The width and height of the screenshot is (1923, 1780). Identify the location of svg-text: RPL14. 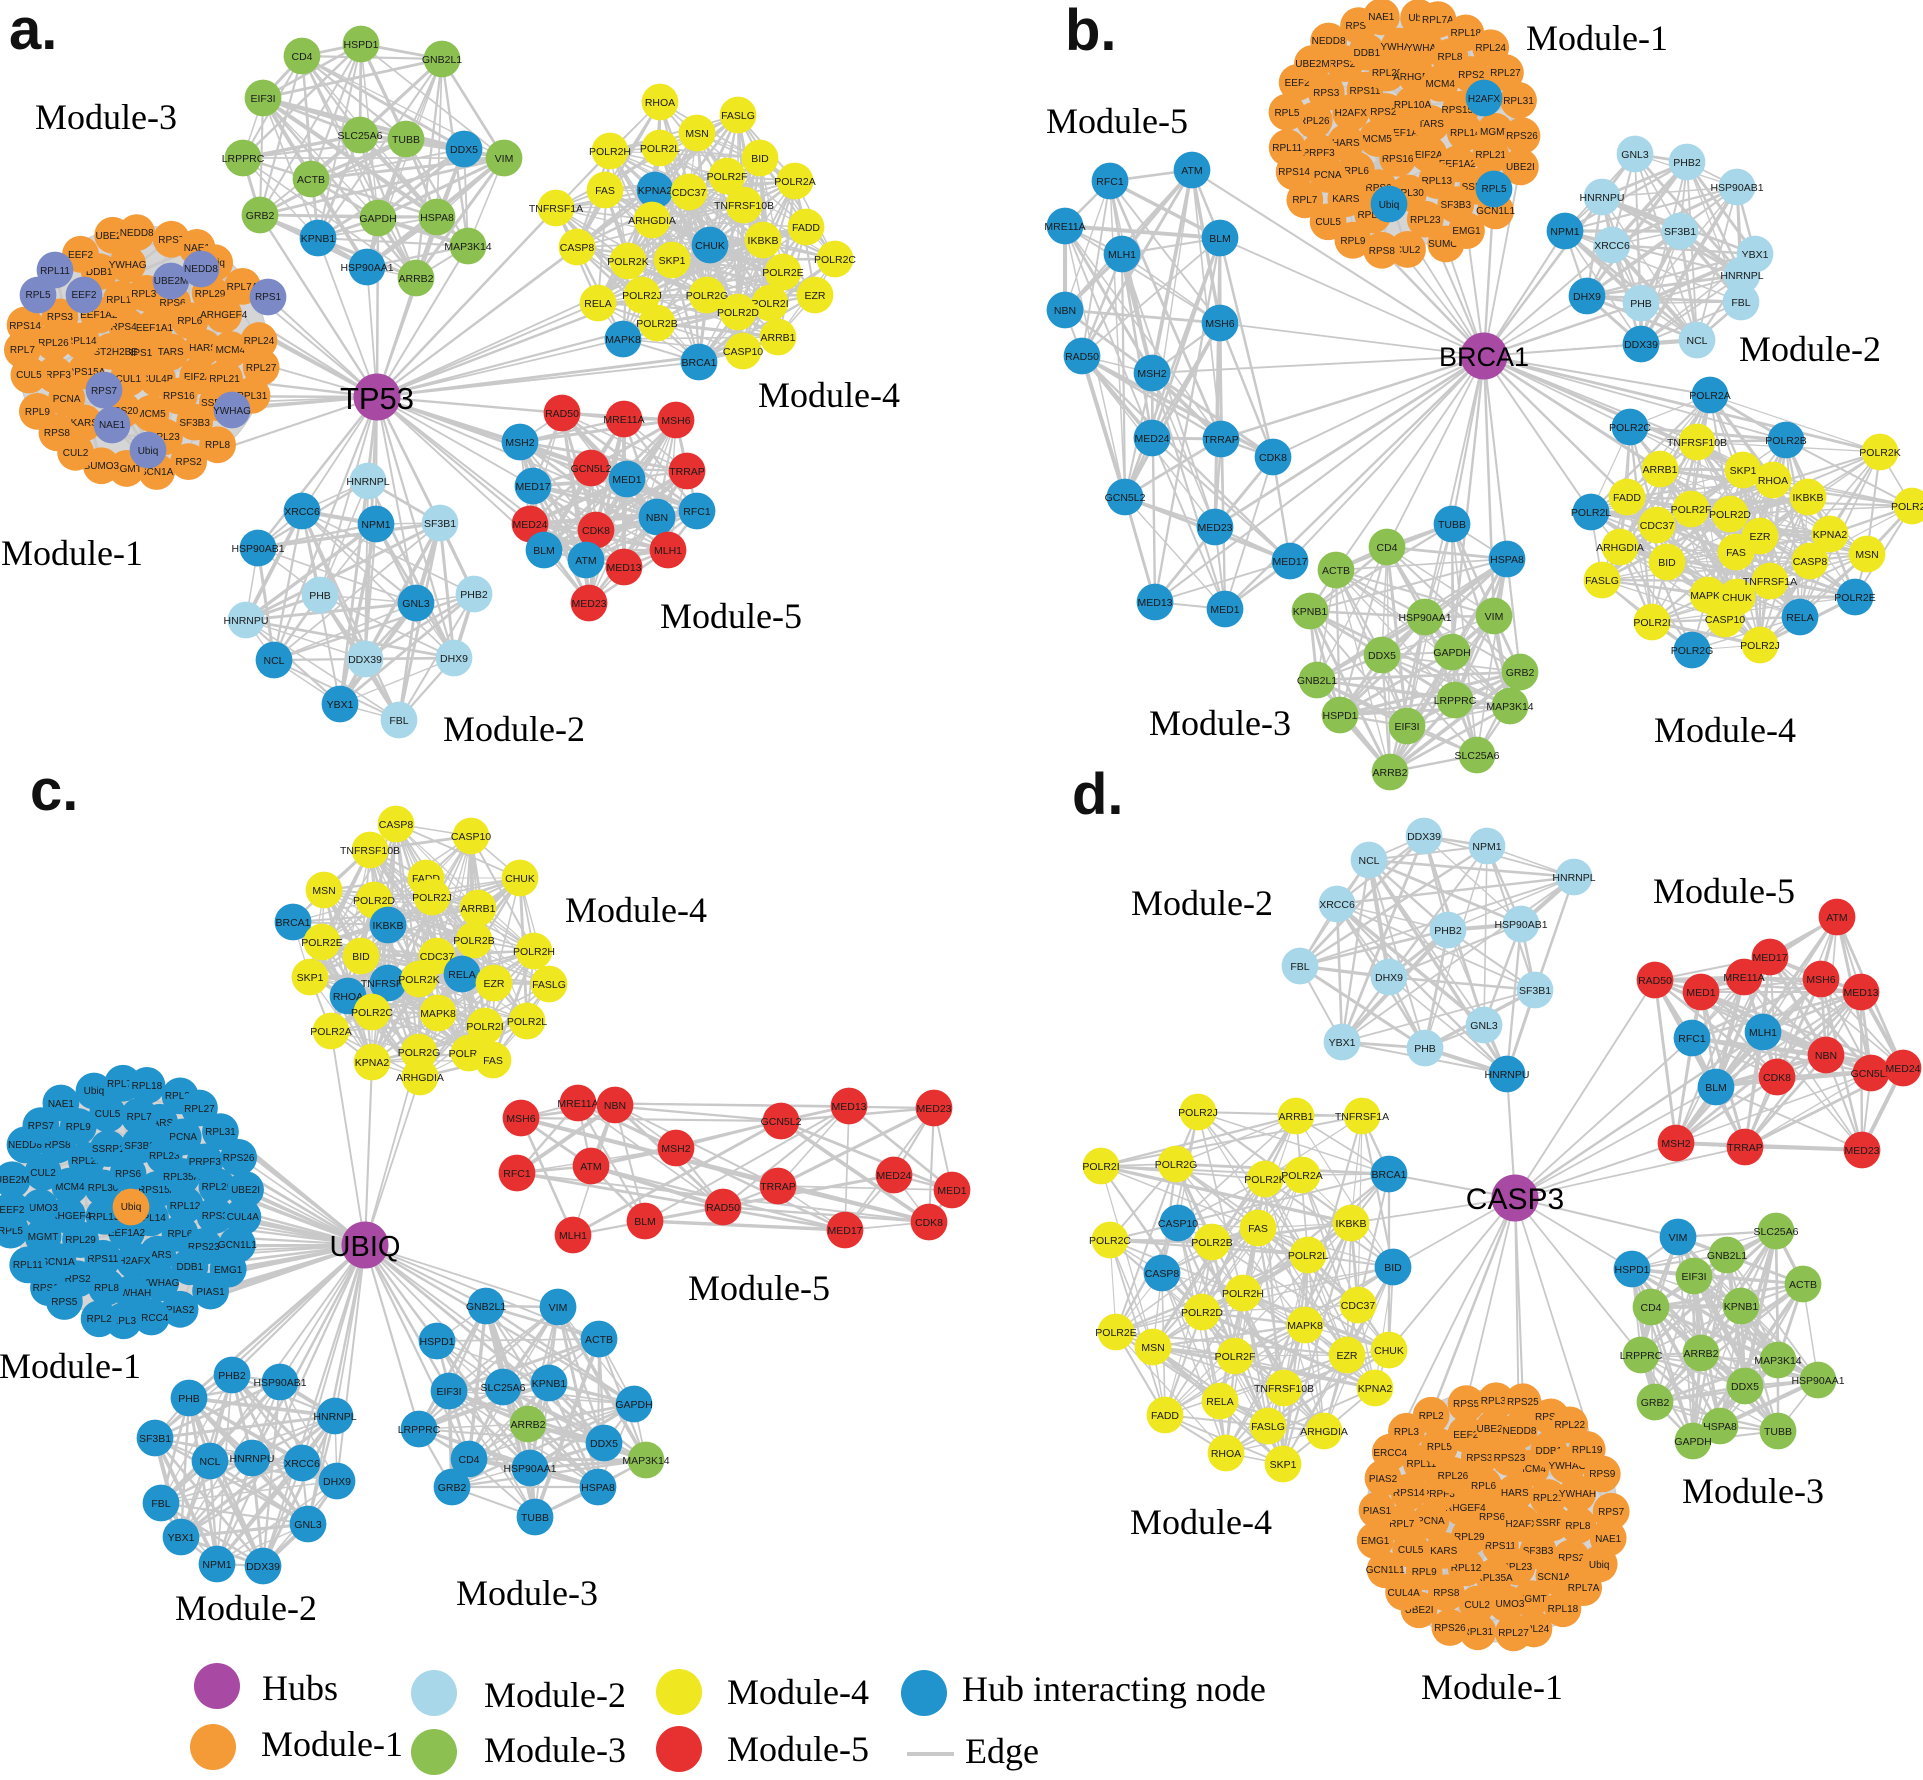
(150, 1218).